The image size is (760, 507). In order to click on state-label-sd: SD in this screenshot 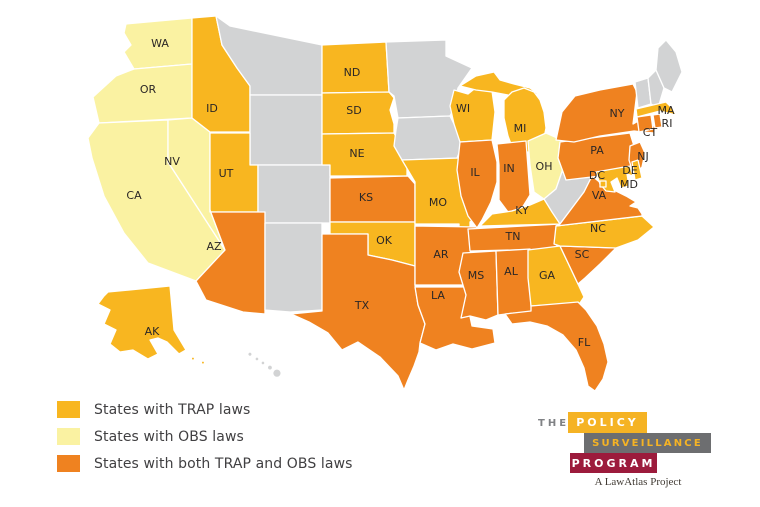, I will do `click(353, 110)`.